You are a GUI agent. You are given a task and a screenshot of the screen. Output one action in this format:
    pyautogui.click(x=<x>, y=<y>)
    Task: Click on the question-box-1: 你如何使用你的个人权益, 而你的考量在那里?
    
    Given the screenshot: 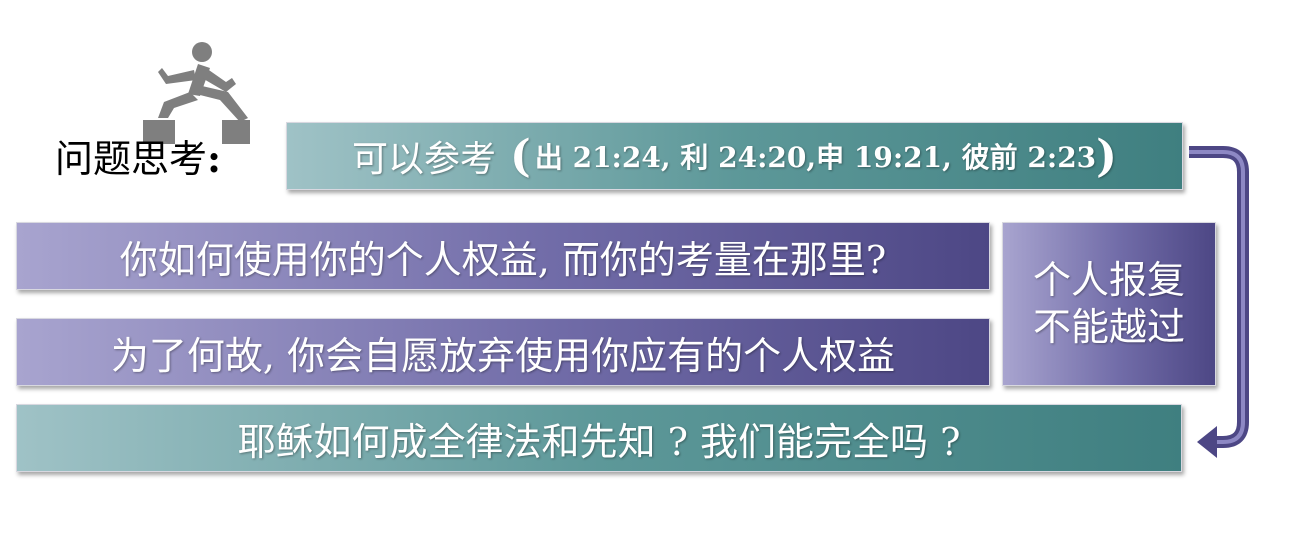 What is the action you would take?
    pyautogui.click(x=503, y=256)
    